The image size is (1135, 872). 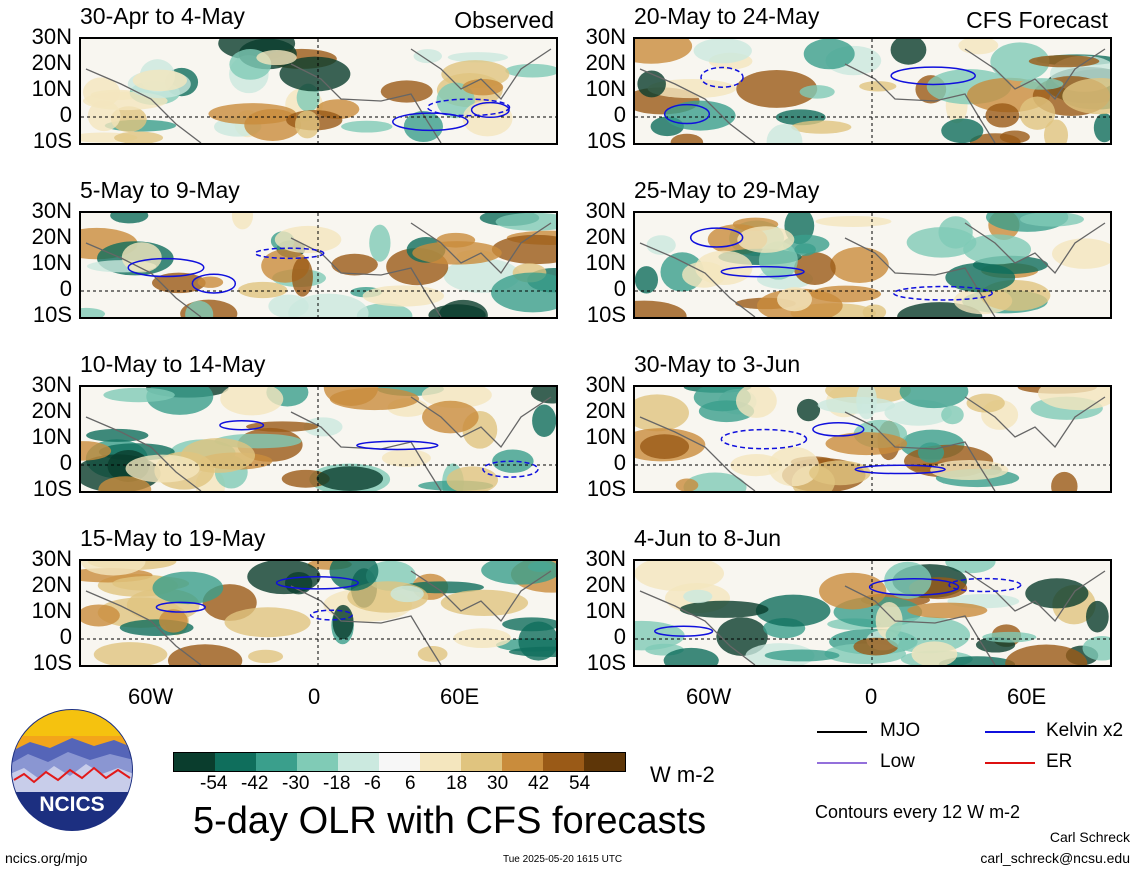 I want to click on panel-title-right-4: 4-Jun to 8-Jun, so click(x=708, y=538).